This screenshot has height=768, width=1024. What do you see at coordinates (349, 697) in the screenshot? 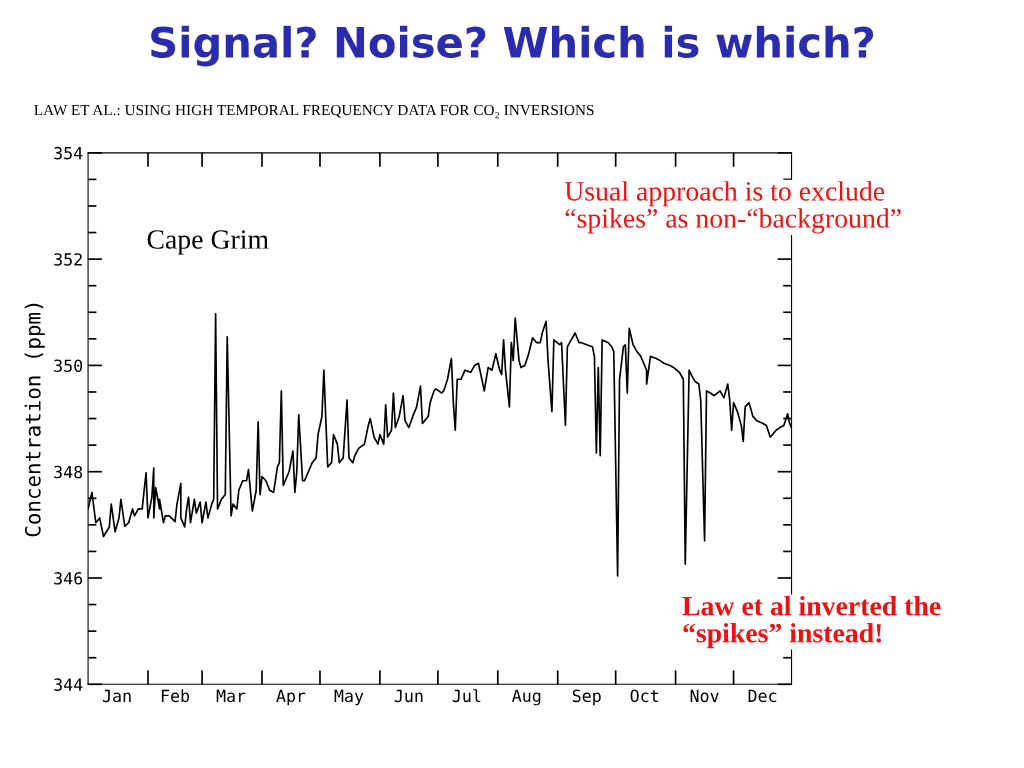
I see `x-tick-label: May` at bounding box center [349, 697].